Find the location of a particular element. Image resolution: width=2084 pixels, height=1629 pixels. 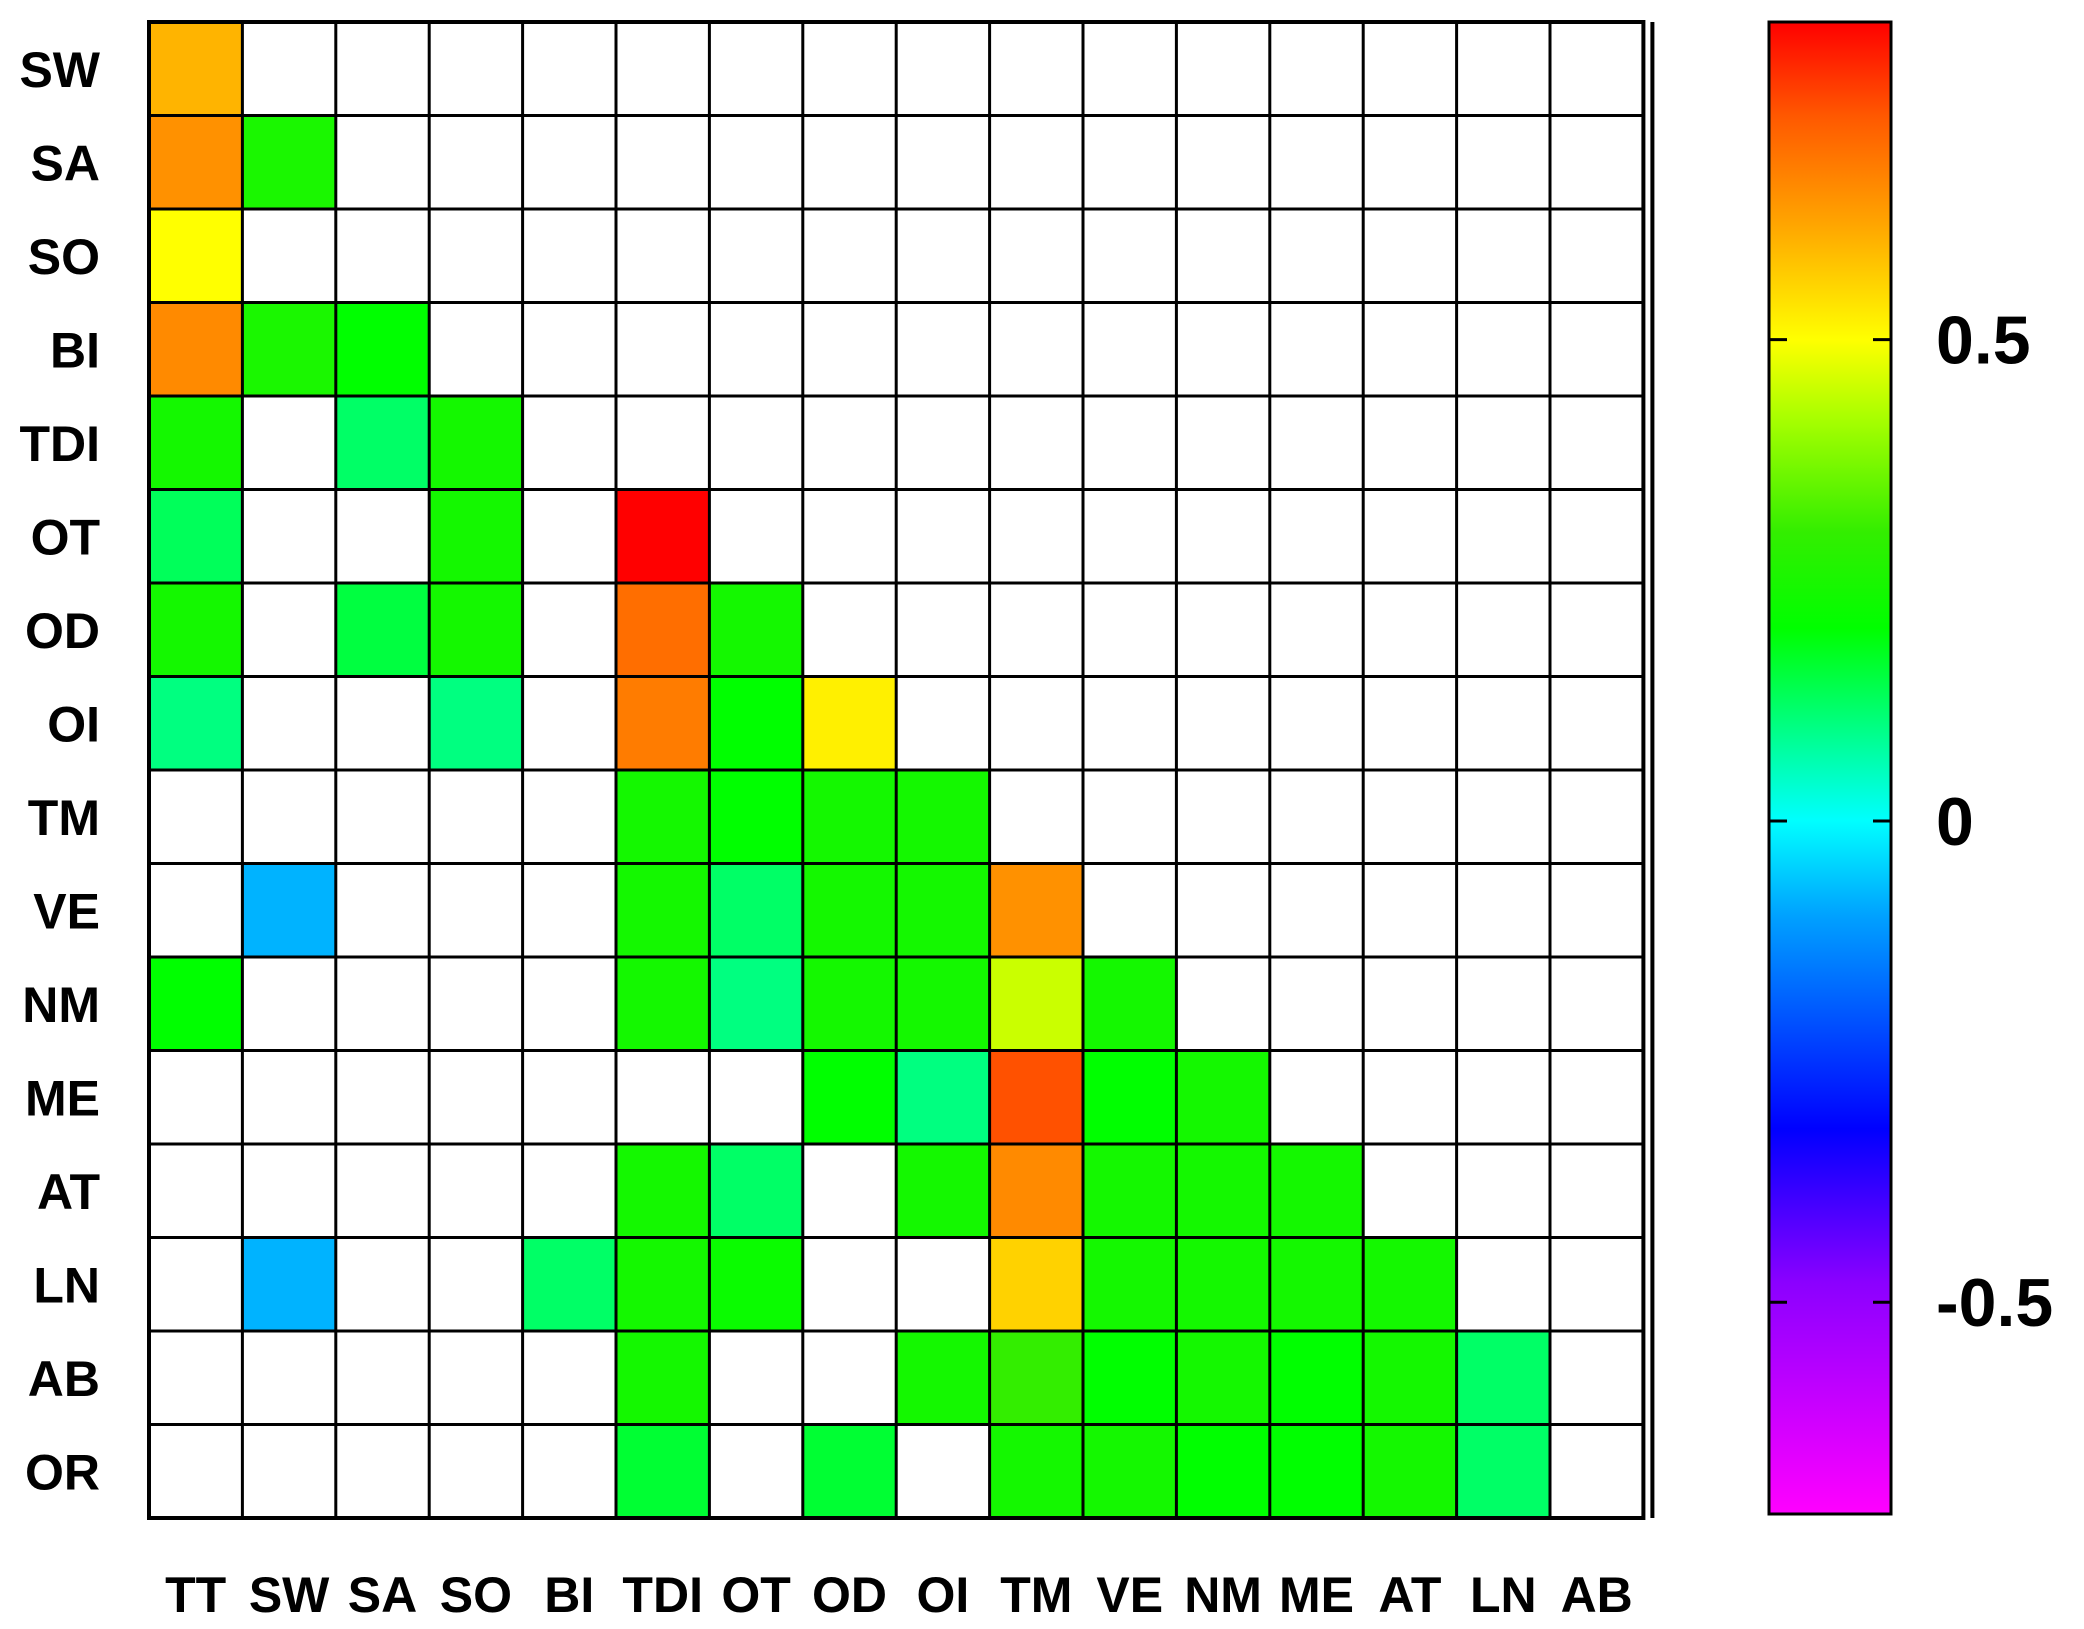

heatmap-cell-AB-AT is located at coordinates (1410, 1378).